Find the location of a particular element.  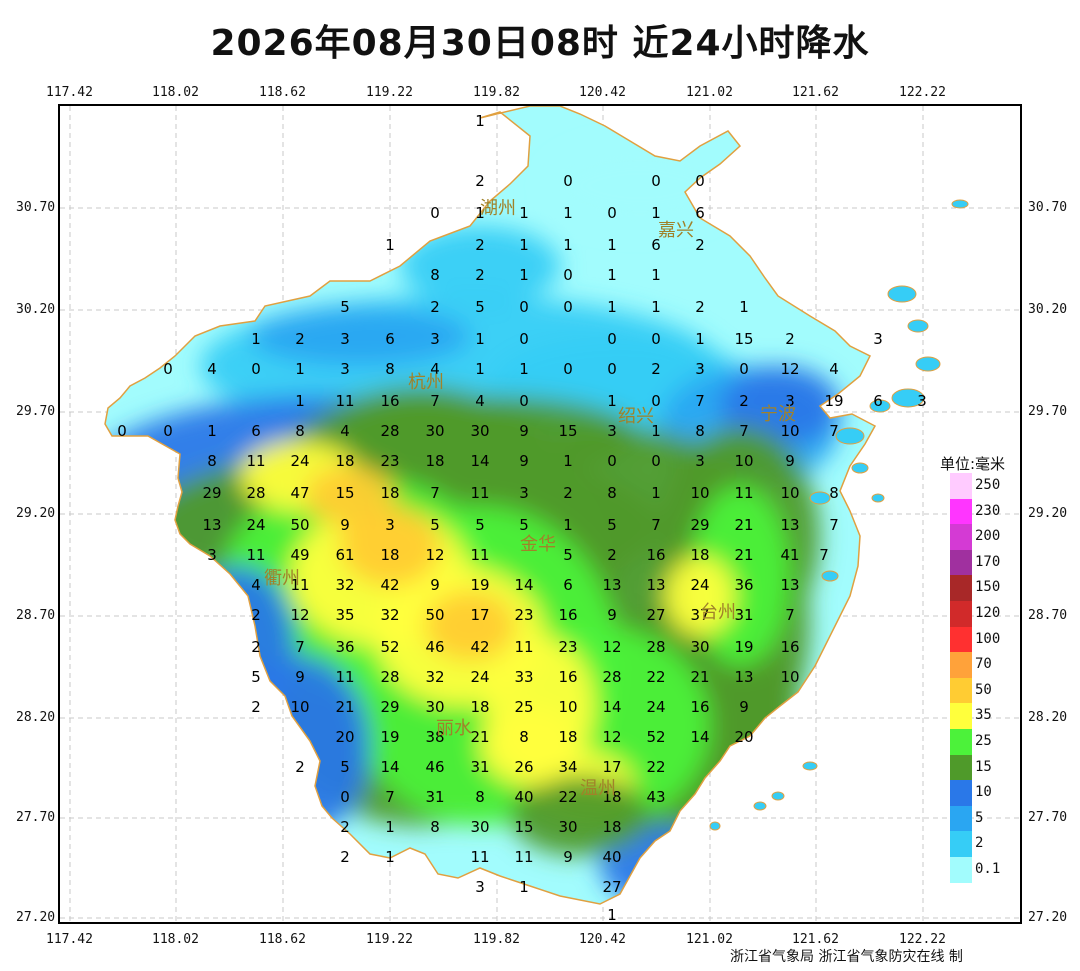

station-value: 22 is located at coordinates (567, 797).